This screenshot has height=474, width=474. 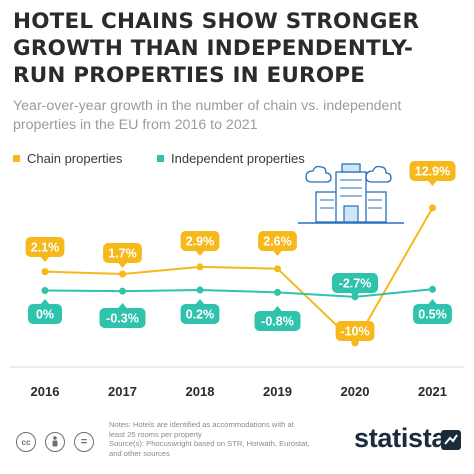 I want to click on chain-point-2016, so click(x=45, y=272).